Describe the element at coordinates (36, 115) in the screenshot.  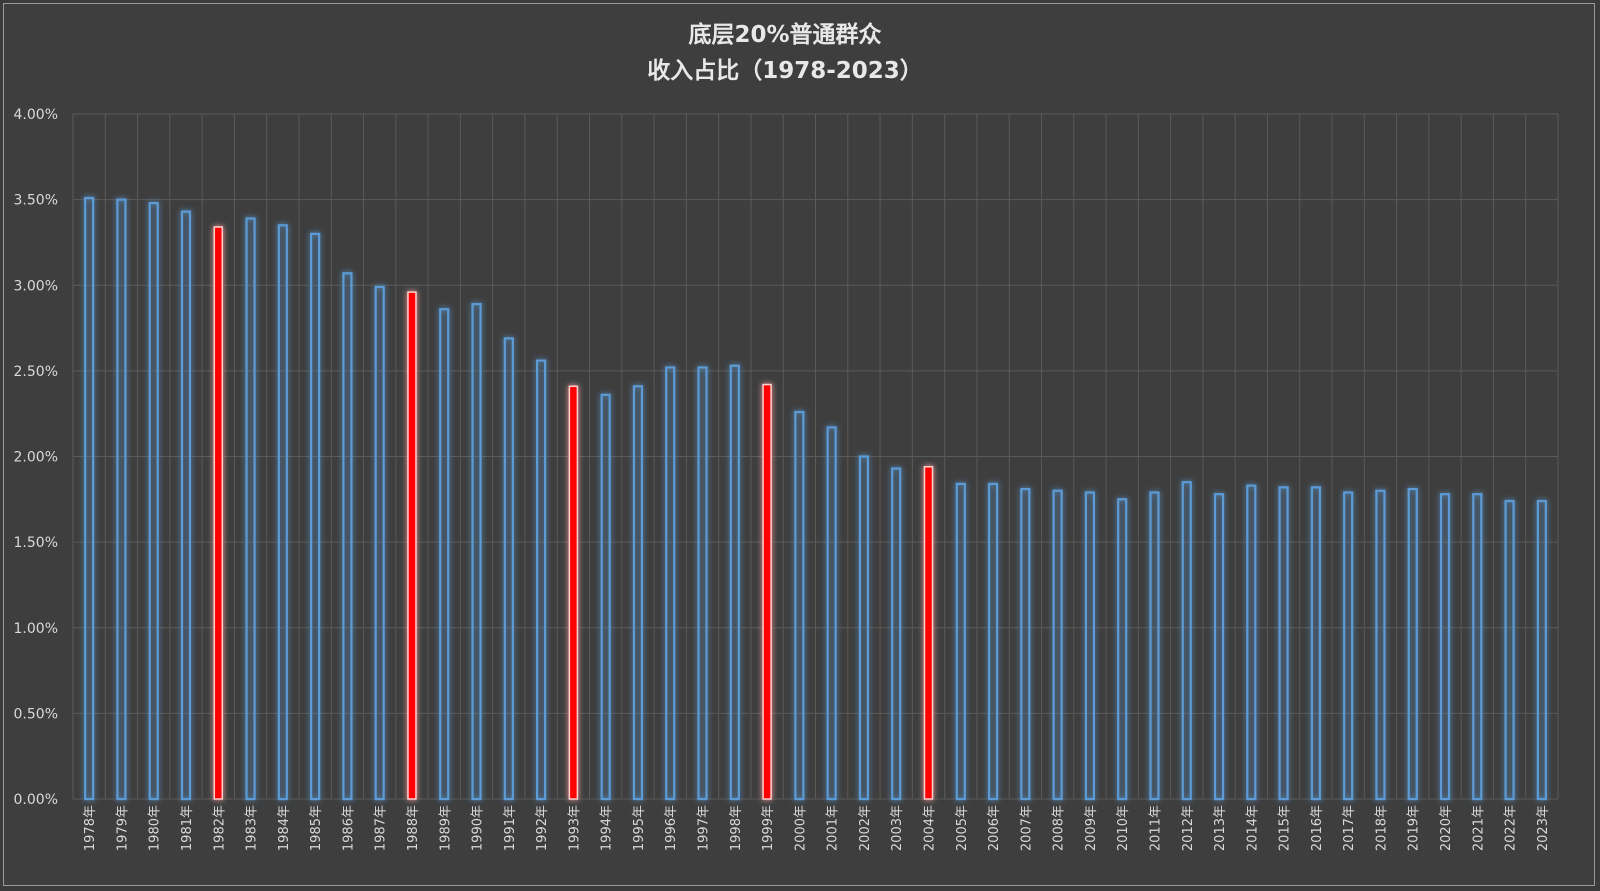
I see `y-tick-label: 4.00%` at that location.